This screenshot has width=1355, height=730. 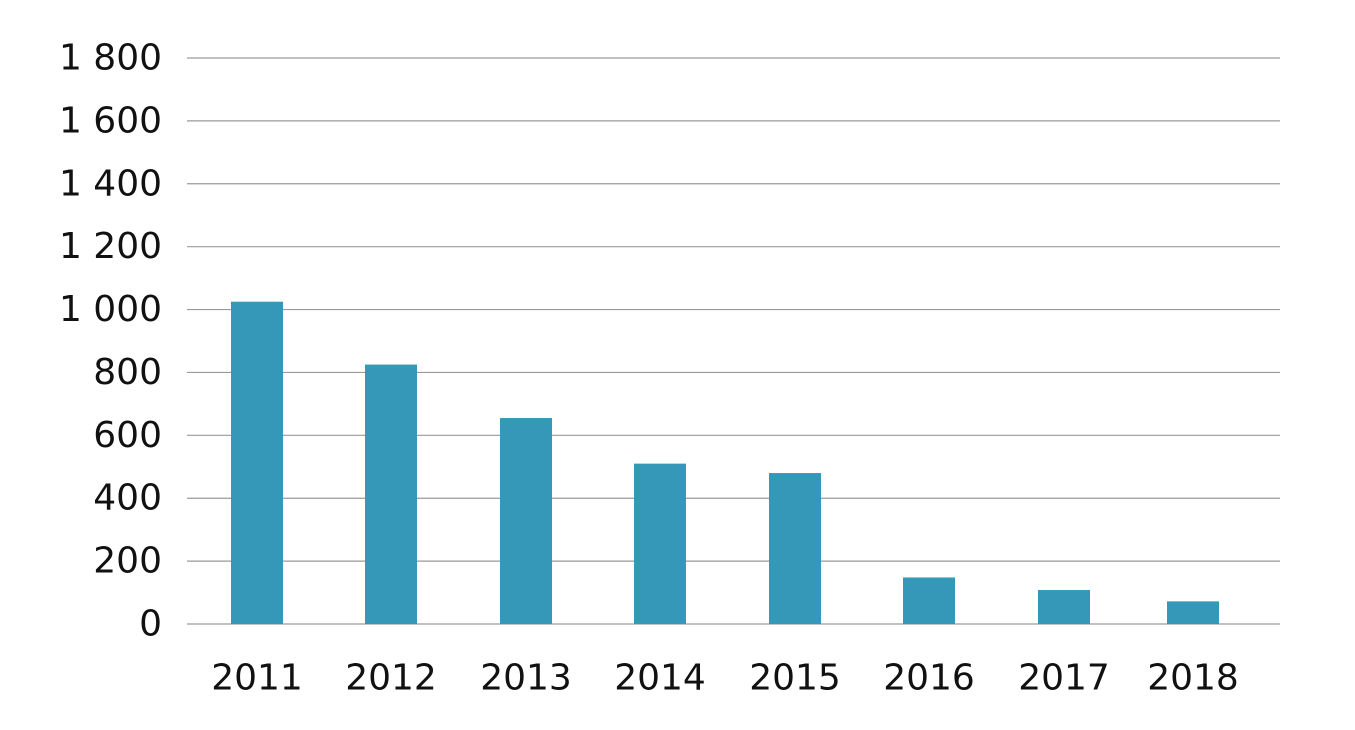 What do you see at coordinates (150, 624) in the screenshot?
I see `y-tick-label: 0` at bounding box center [150, 624].